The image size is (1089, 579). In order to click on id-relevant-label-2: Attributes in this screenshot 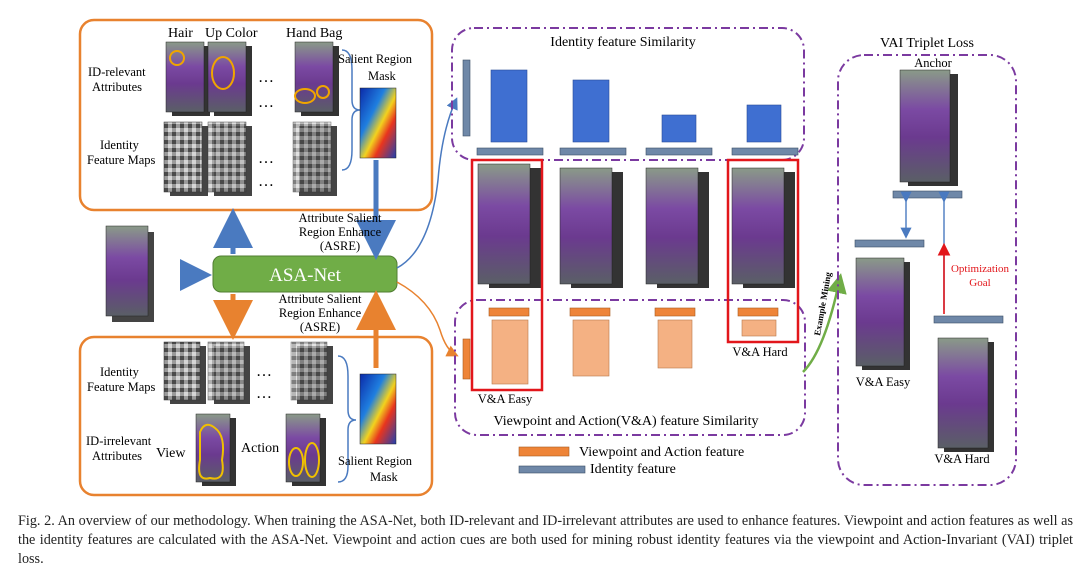, I will do `click(117, 87)`.